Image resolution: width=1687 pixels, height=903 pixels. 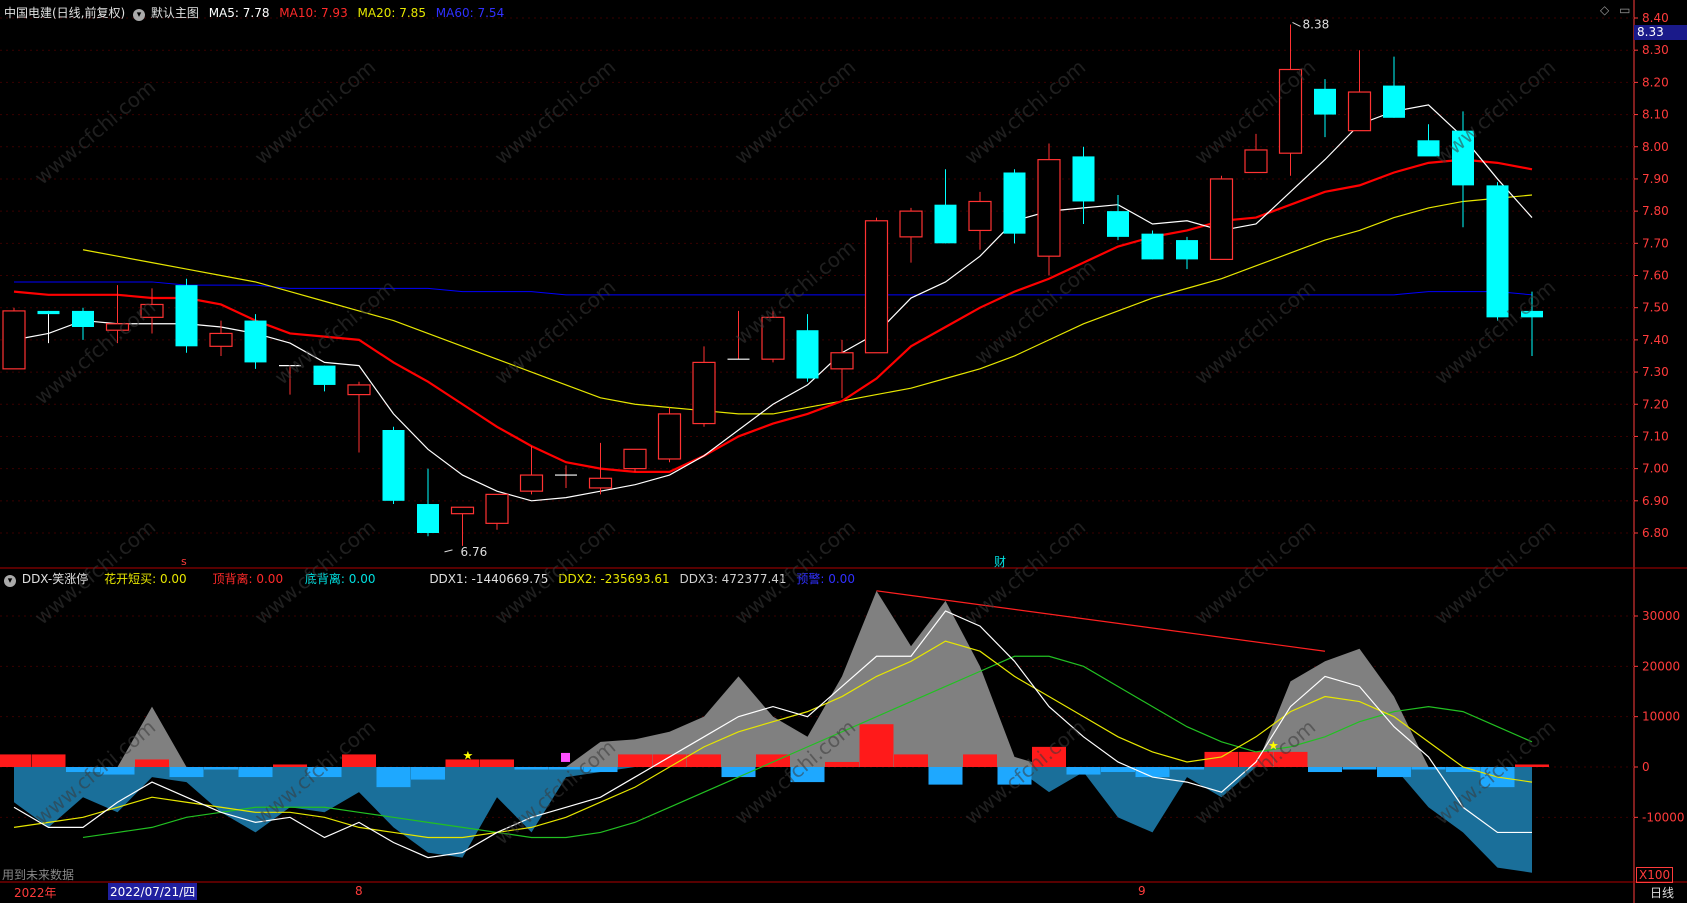 What do you see at coordinates (1655, 308) in the screenshot?
I see `price-tick-label: 7.50` at bounding box center [1655, 308].